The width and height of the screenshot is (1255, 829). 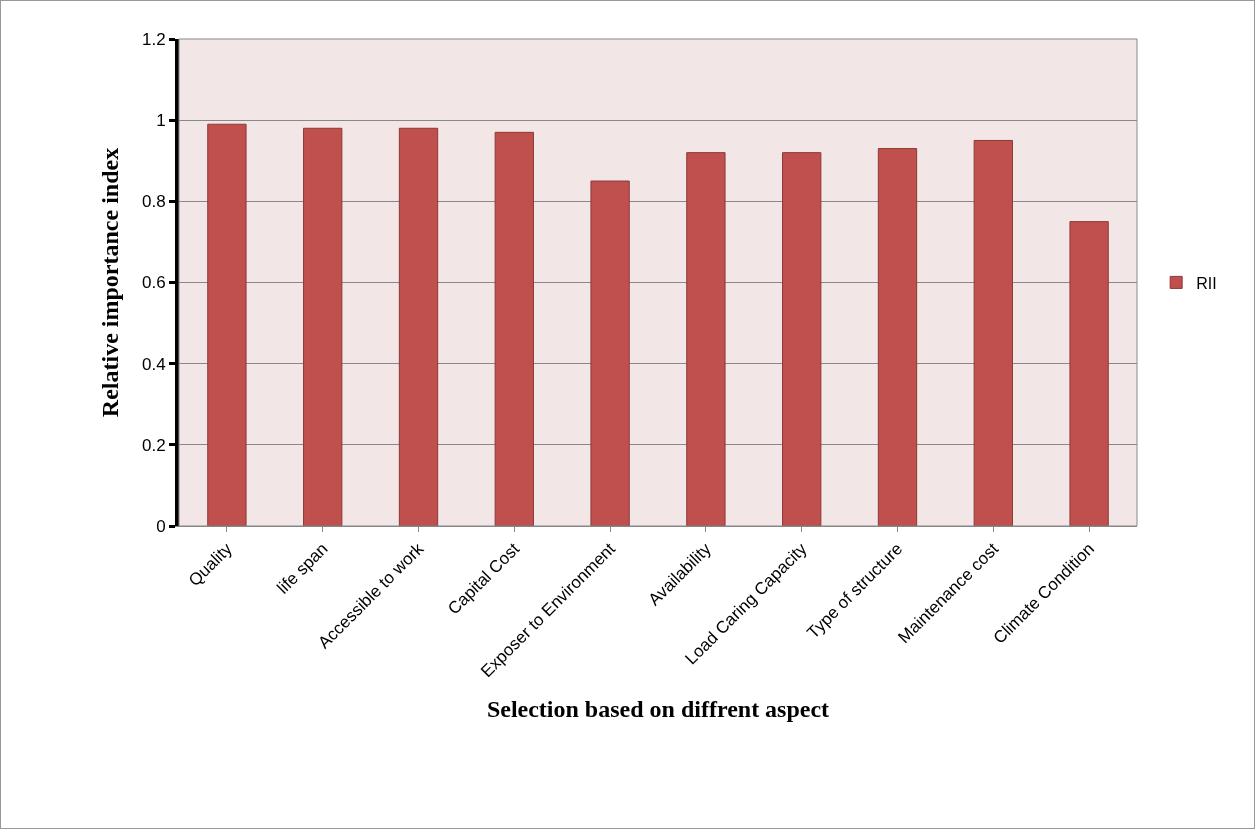 What do you see at coordinates (658, 709) in the screenshot?
I see `x-axis-title: Selection based on diffrent aspect` at bounding box center [658, 709].